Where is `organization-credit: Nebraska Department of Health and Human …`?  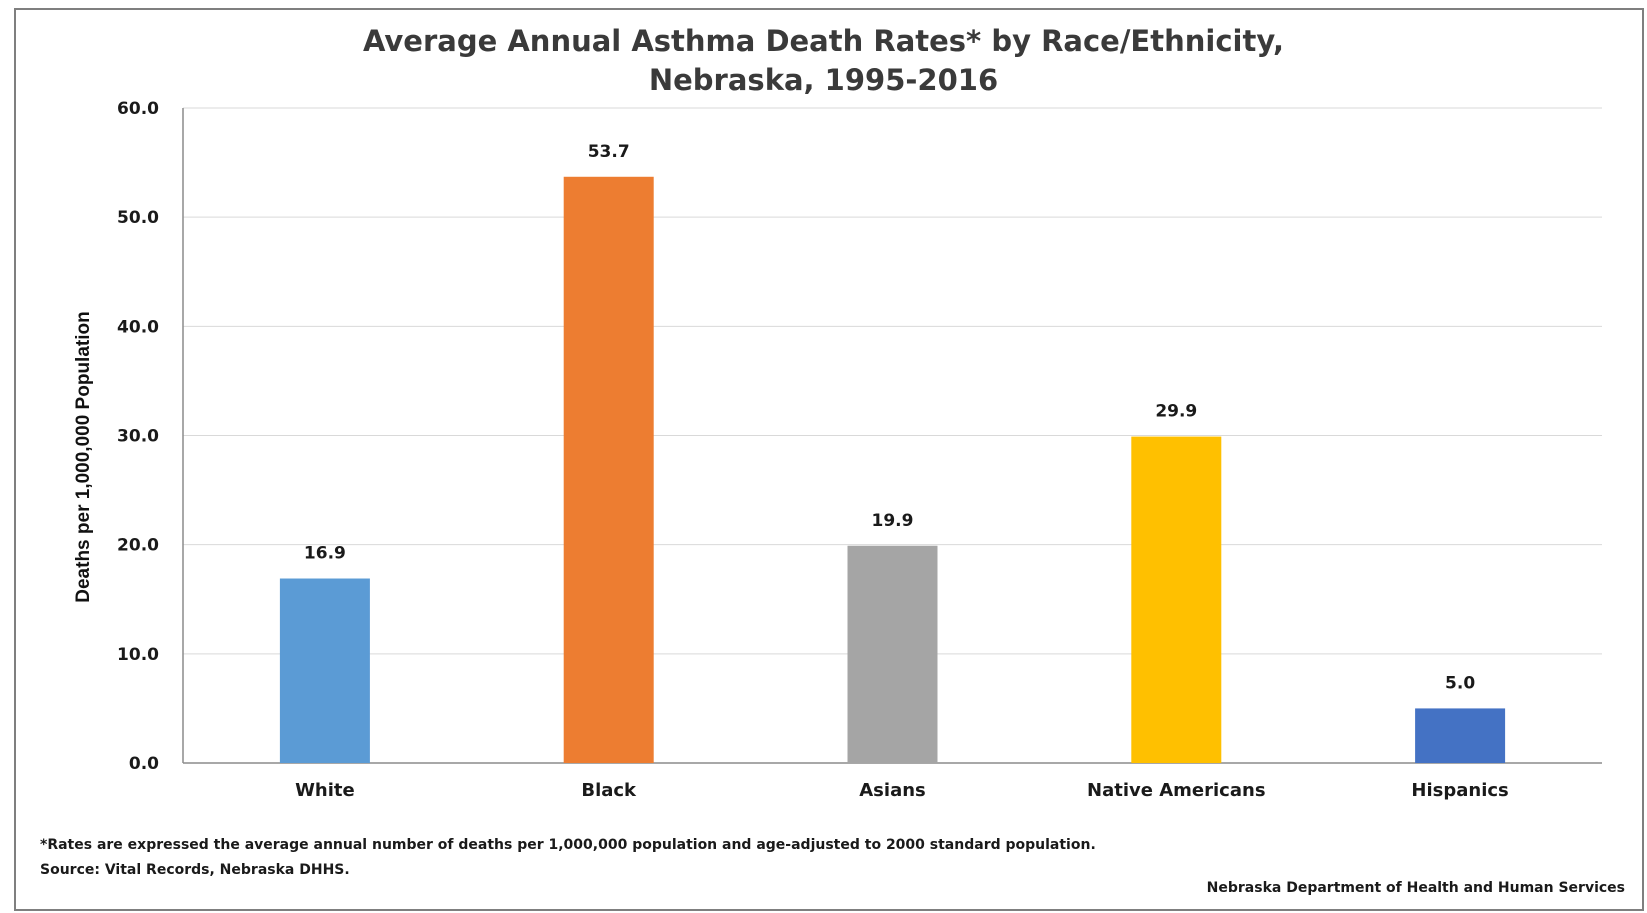 organization-credit: Nebraska Department of Health and Human … is located at coordinates (1415, 888).